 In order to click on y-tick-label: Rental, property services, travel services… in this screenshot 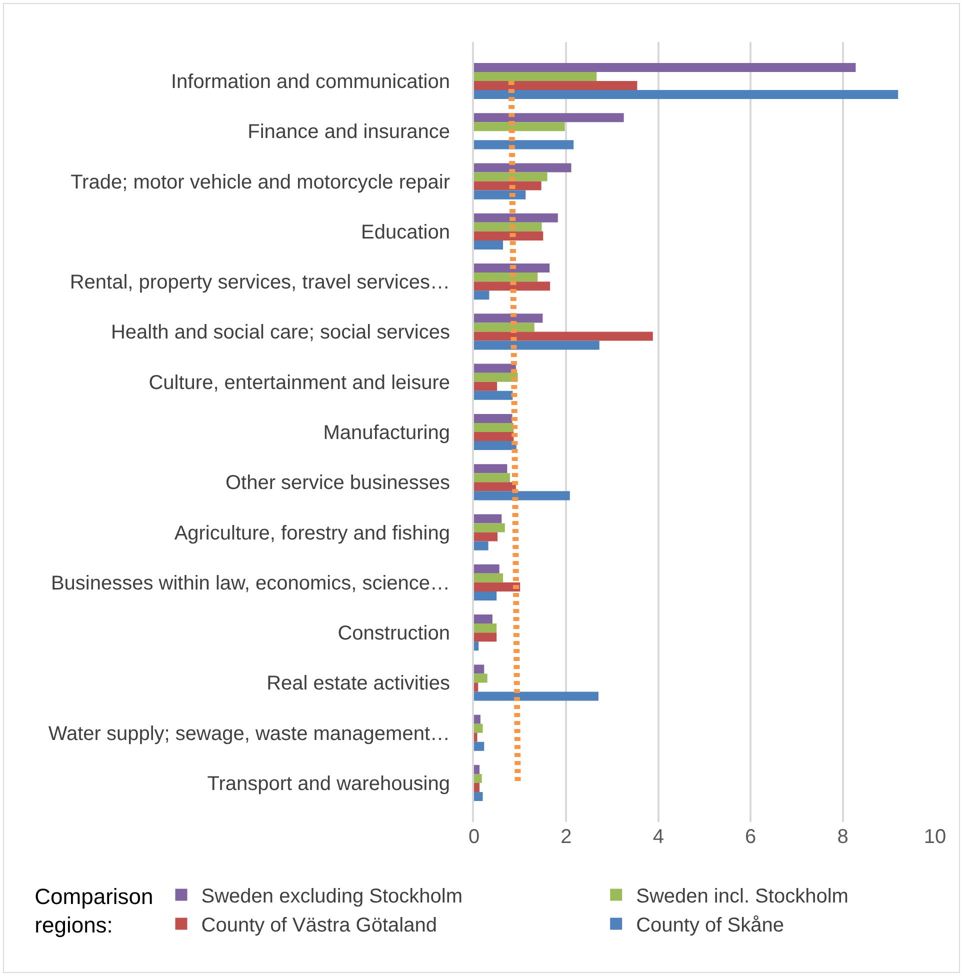, I will do `click(260, 283)`.